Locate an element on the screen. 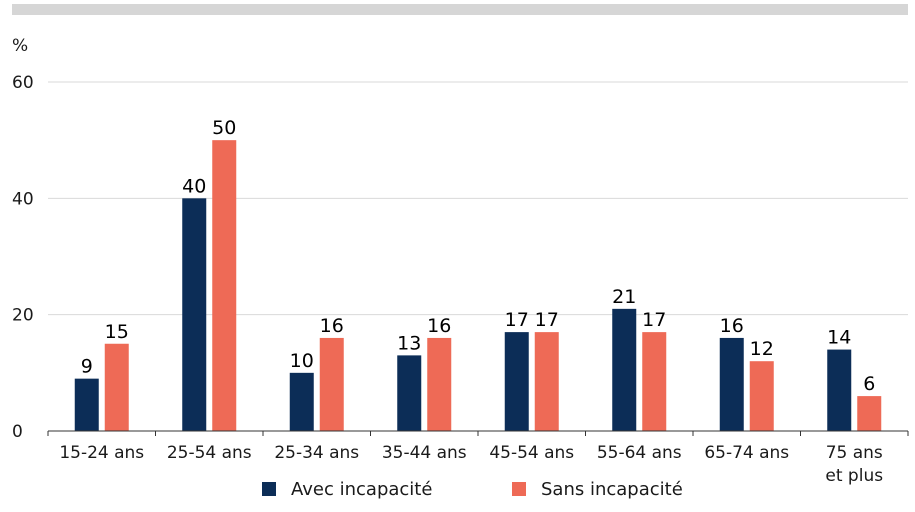 Image resolution: width=915 pixels, height=512 pixels. data-label: 21 is located at coordinates (624, 297).